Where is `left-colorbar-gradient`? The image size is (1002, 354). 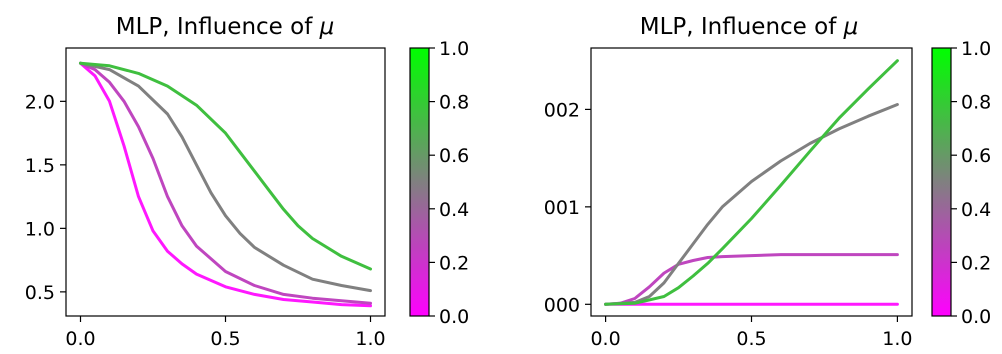
left-colorbar-gradient is located at coordinates (419, 182).